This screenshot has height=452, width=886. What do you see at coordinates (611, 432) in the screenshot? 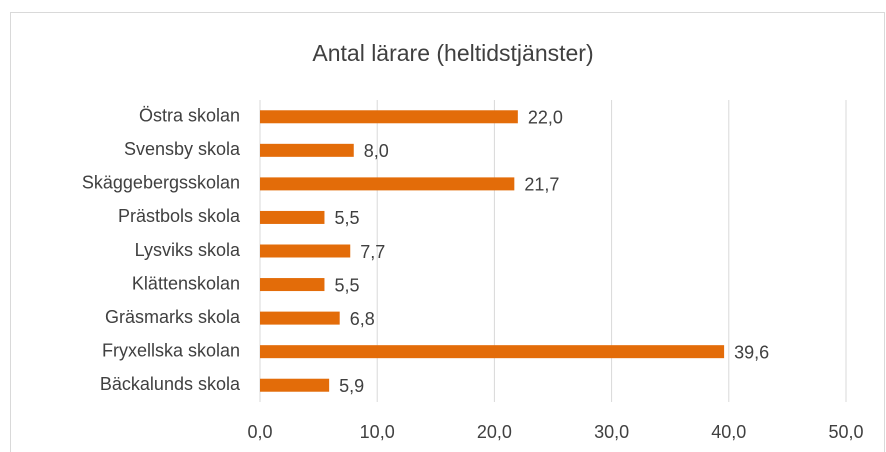
I see `x-tick-label: 30,0` at bounding box center [611, 432].